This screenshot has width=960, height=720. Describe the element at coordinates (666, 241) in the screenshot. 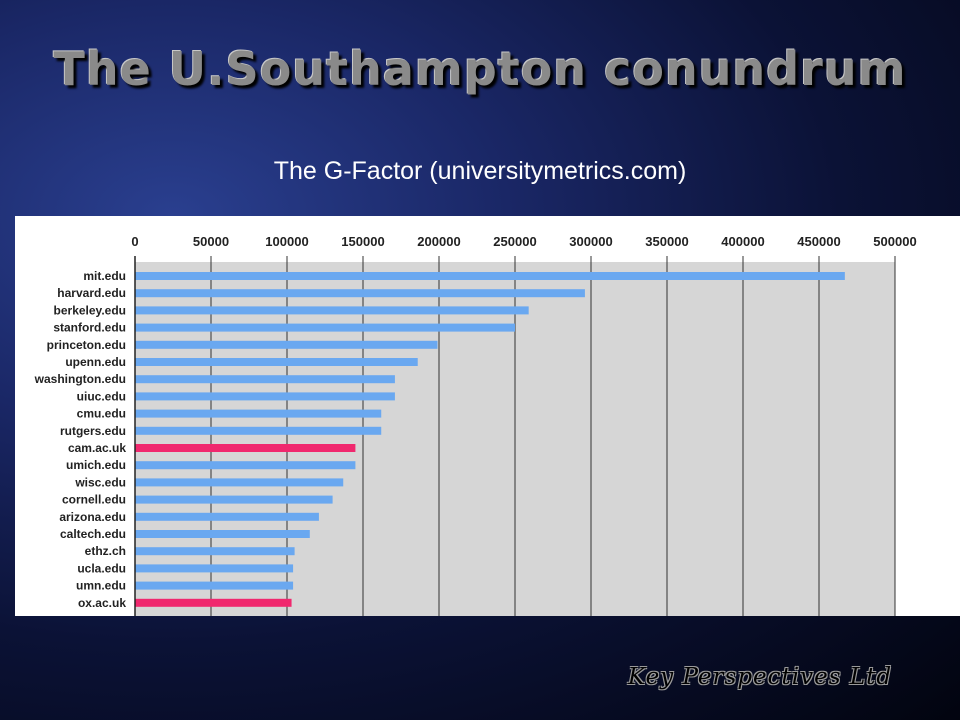

I see `x-tick-label: 350000` at that location.